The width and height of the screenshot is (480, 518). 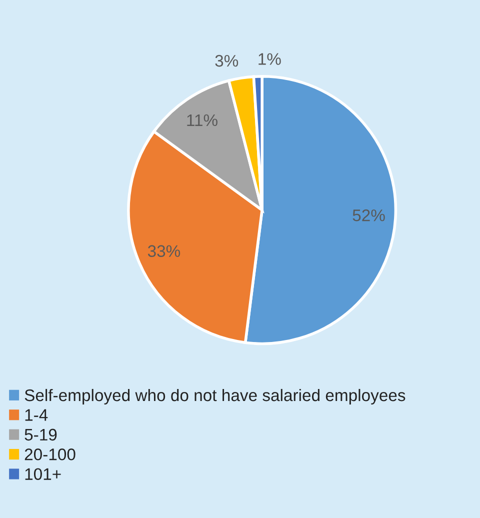 I want to click on data-label: 52%, so click(x=368, y=215).